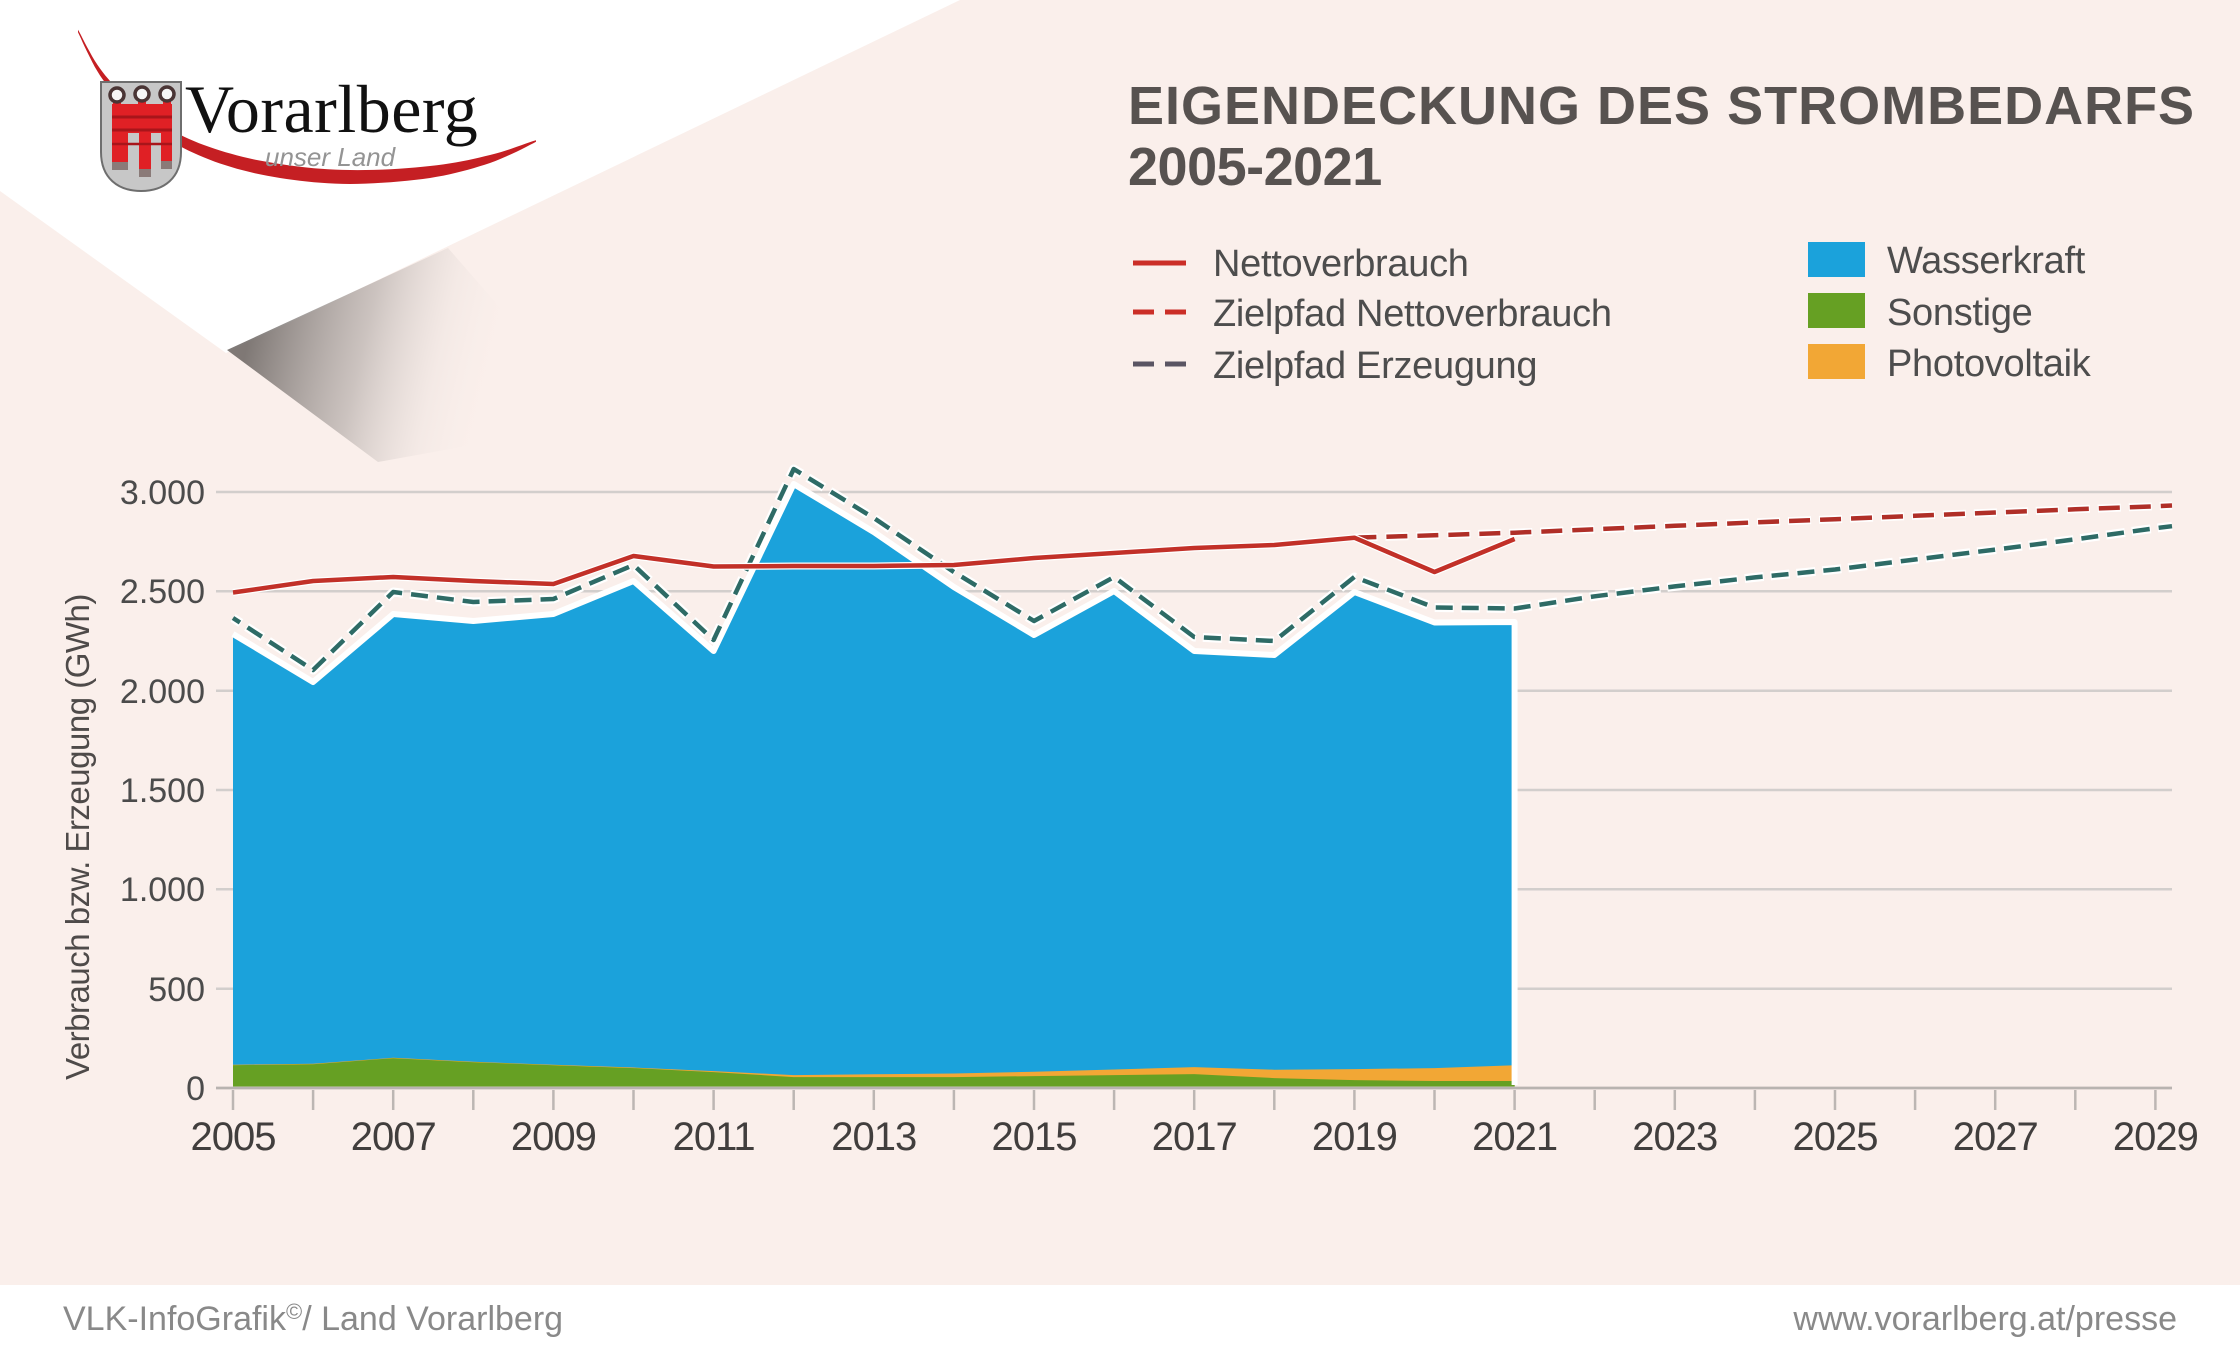  Describe the element at coordinates (1835, 1137) in the screenshot. I see `svg-text: 2025` at that location.